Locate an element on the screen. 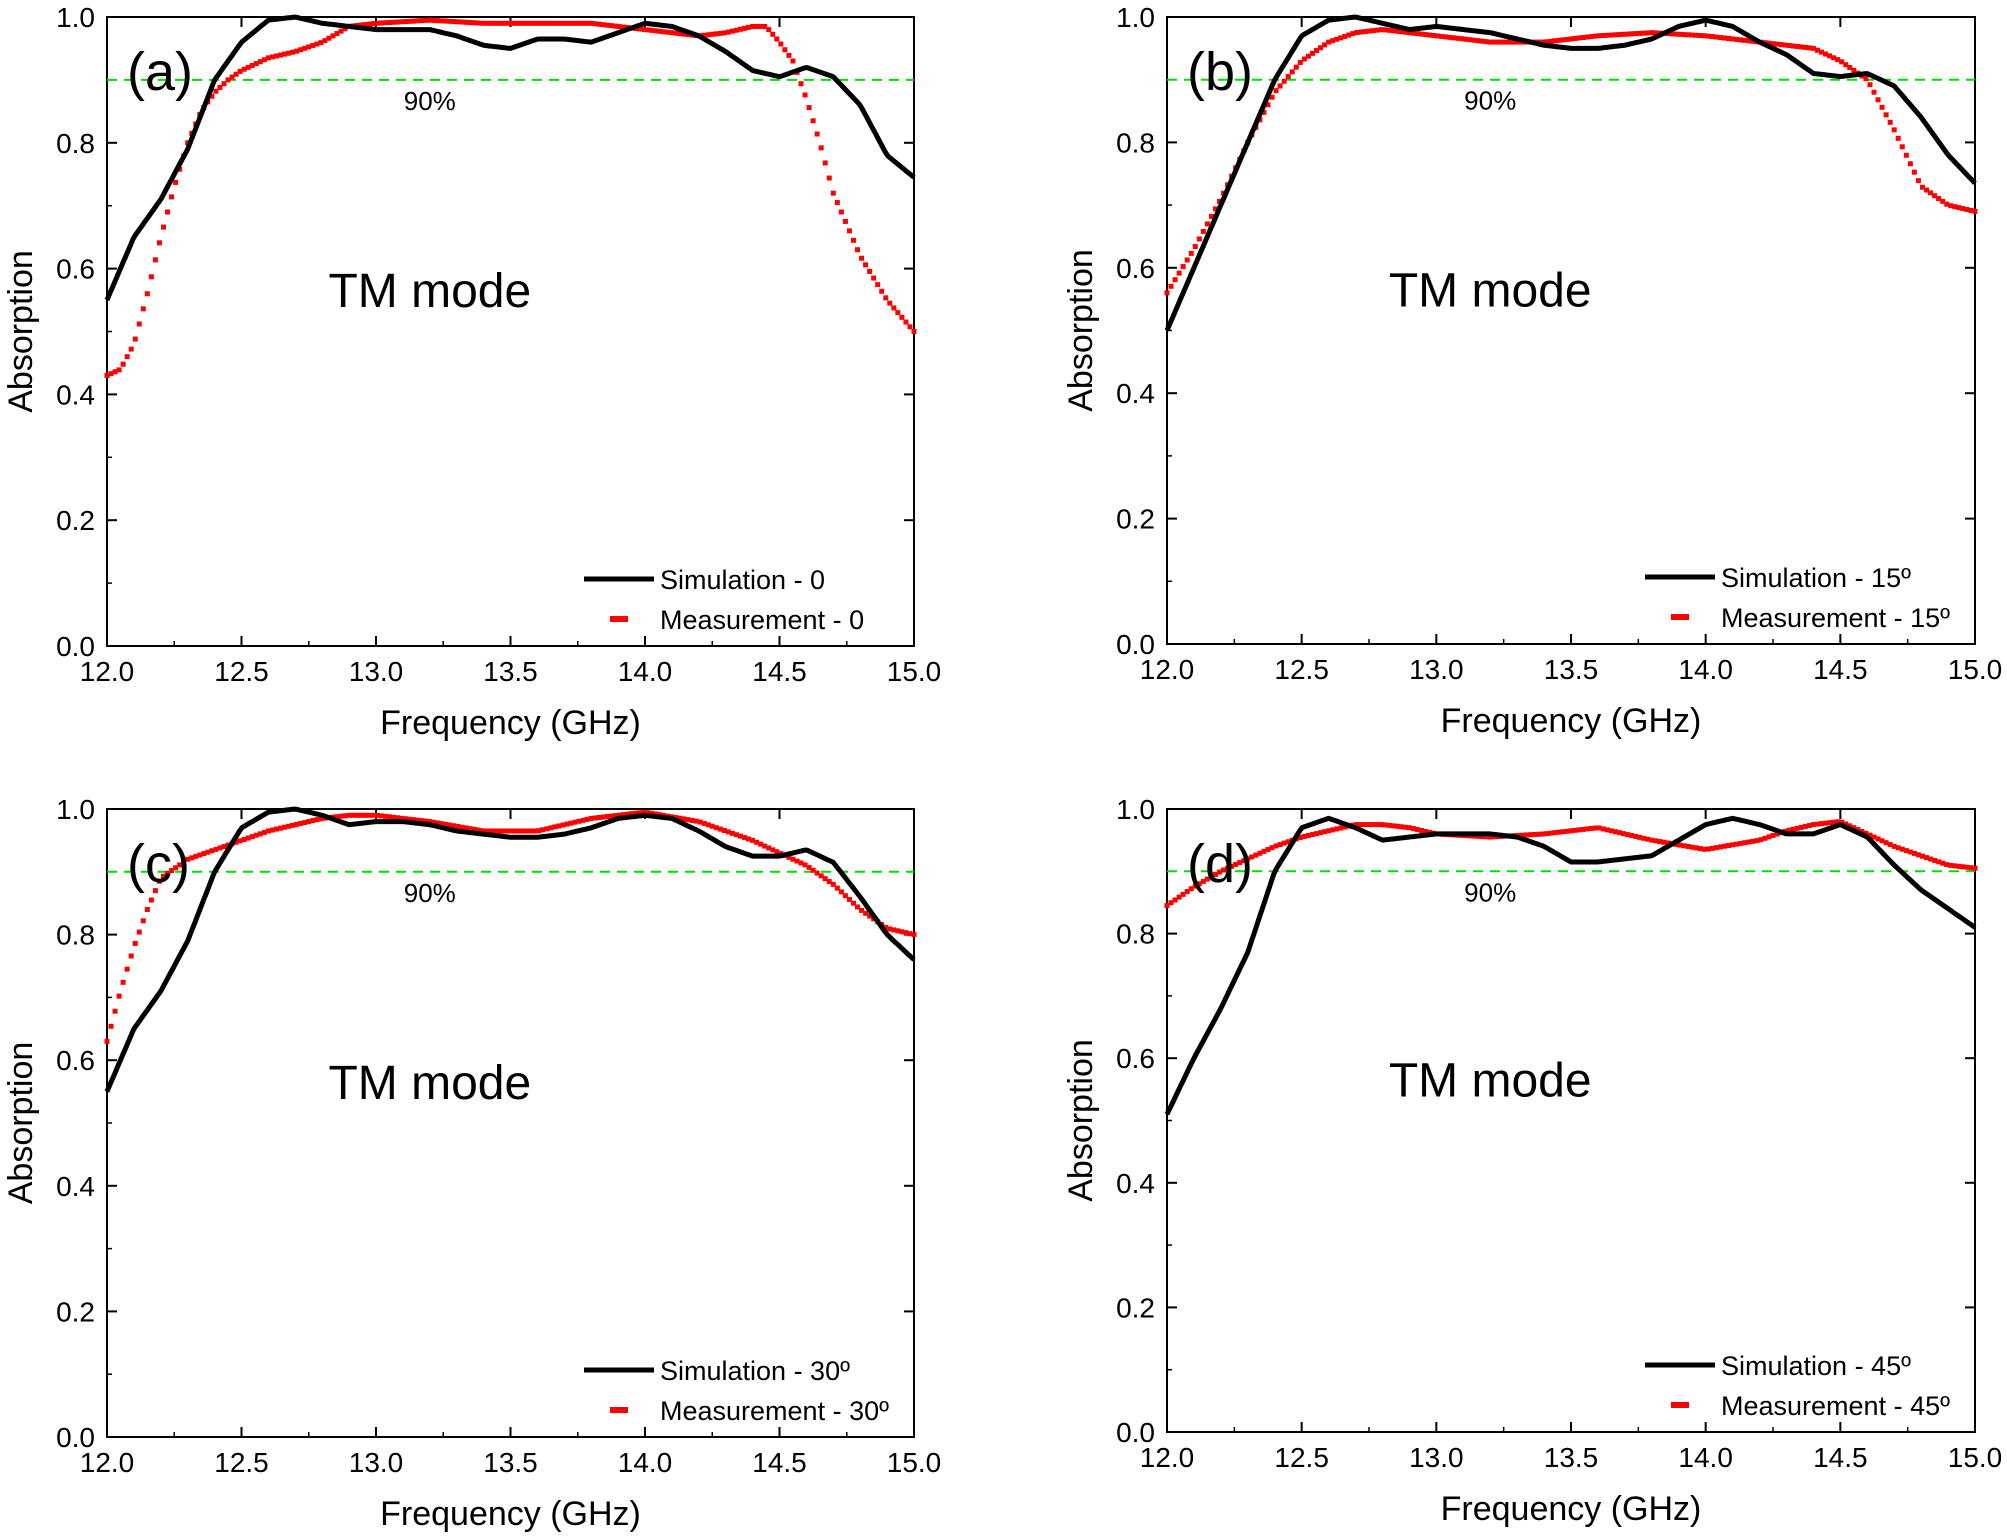  y-tick-label: 0.0 is located at coordinates (75, 646).